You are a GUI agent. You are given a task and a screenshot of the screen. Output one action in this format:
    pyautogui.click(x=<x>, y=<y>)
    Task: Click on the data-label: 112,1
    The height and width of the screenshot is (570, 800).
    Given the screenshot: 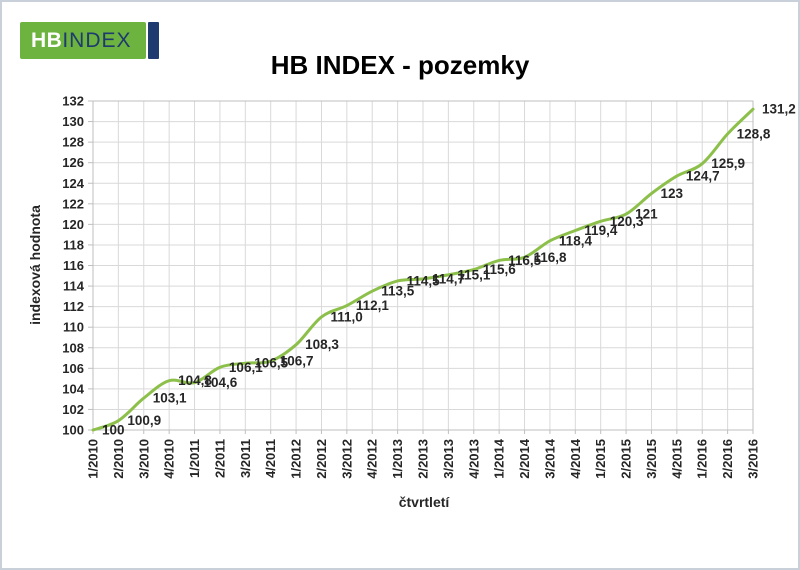 What is the action you would take?
    pyautogui.click(x=373, y=305)
    